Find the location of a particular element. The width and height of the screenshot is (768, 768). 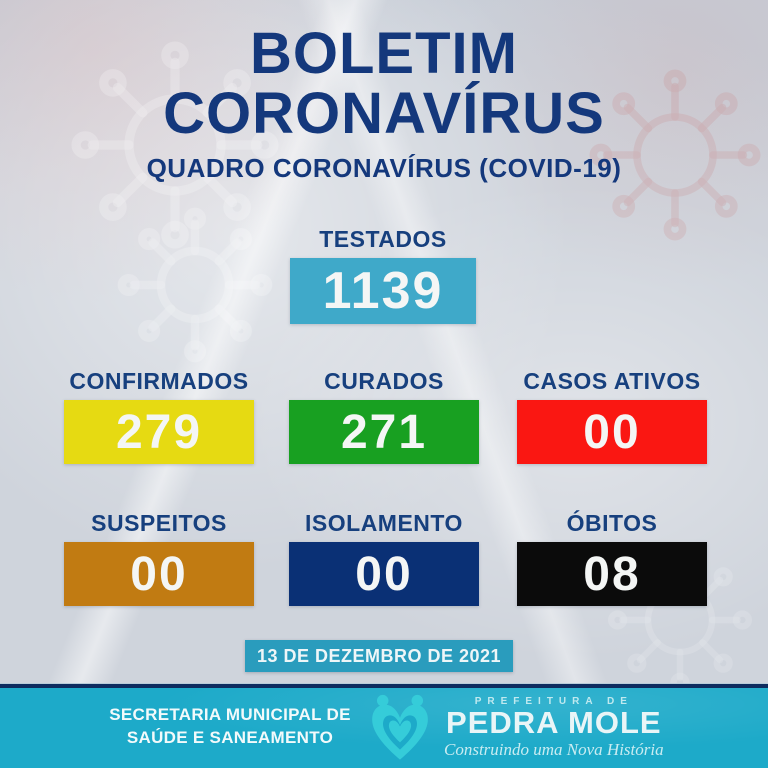

stat-testados: TESTADOS 1139 is located at coordinates (383, 275).